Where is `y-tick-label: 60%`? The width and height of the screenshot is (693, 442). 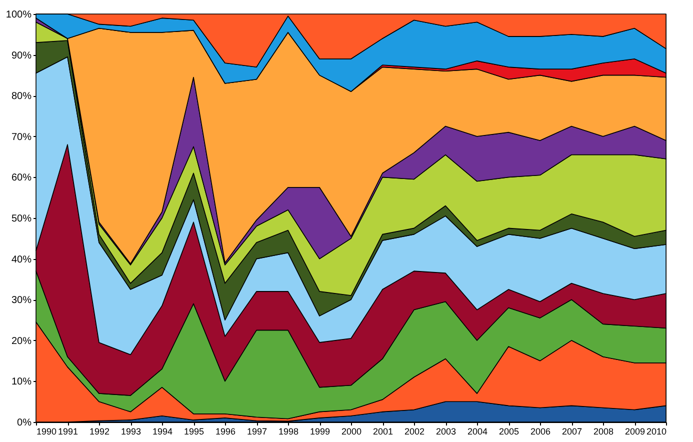
y-tick-label: 60% is located at coordinates (21, 178).